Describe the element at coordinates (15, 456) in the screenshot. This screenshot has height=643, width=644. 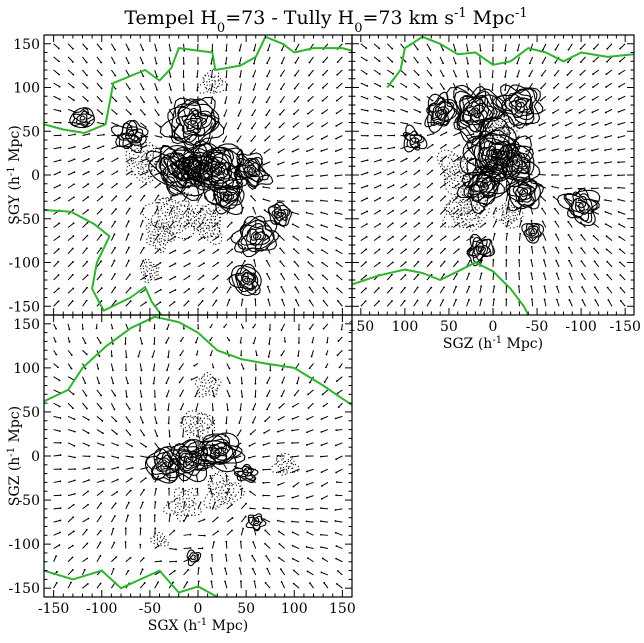
I see `y-axis-title: SGZ (h-1 Mpc)` at that location.